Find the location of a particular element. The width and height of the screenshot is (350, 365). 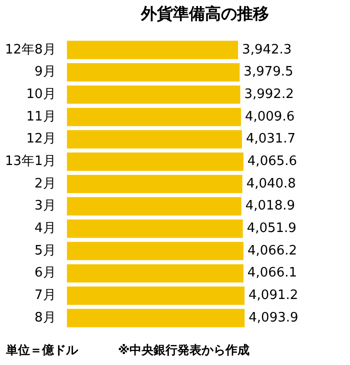

data-label: 4,065.6 is located at coordinates (272, 162).